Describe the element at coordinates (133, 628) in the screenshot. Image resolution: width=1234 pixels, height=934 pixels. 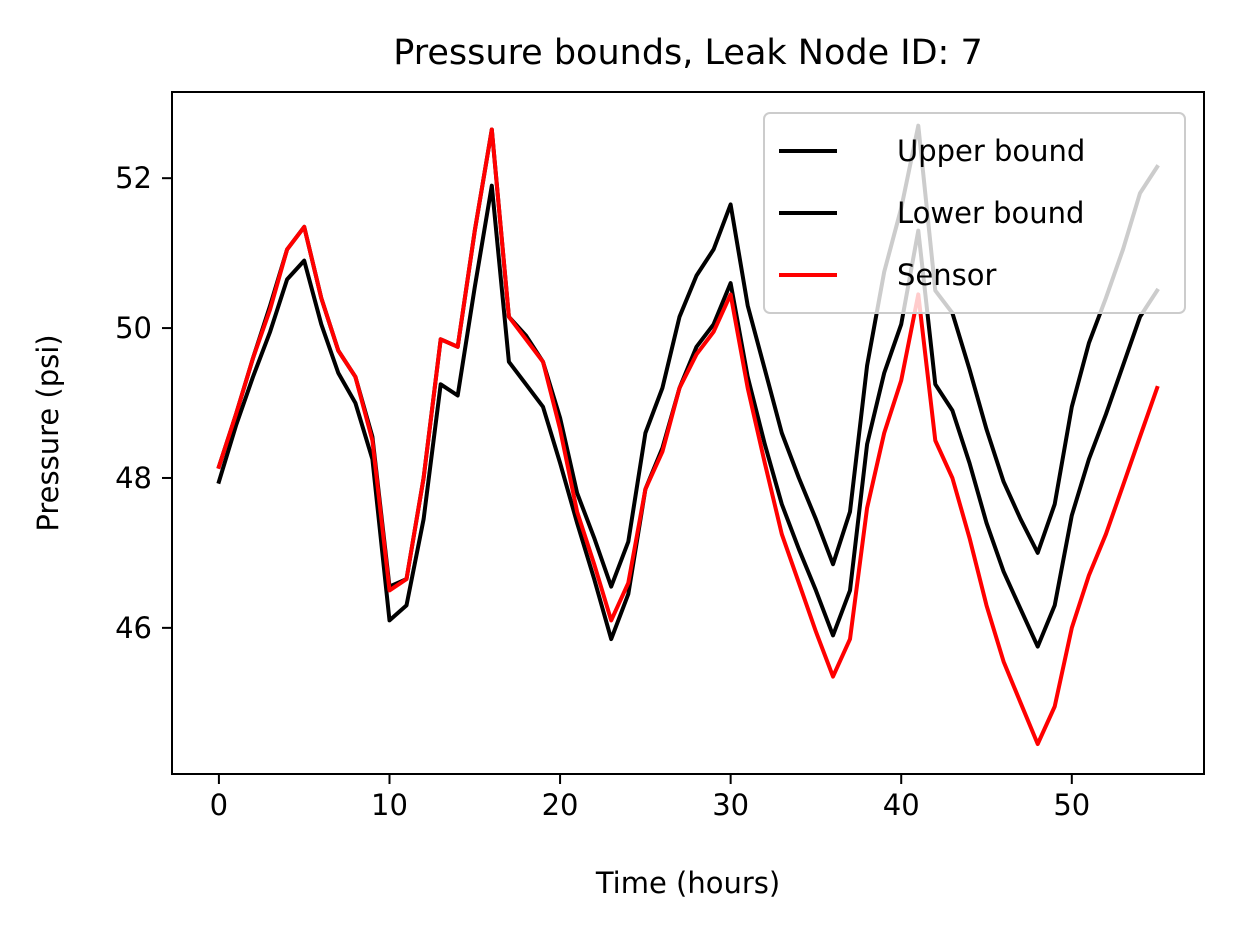
I see `y-tick-label: 46` at that location.